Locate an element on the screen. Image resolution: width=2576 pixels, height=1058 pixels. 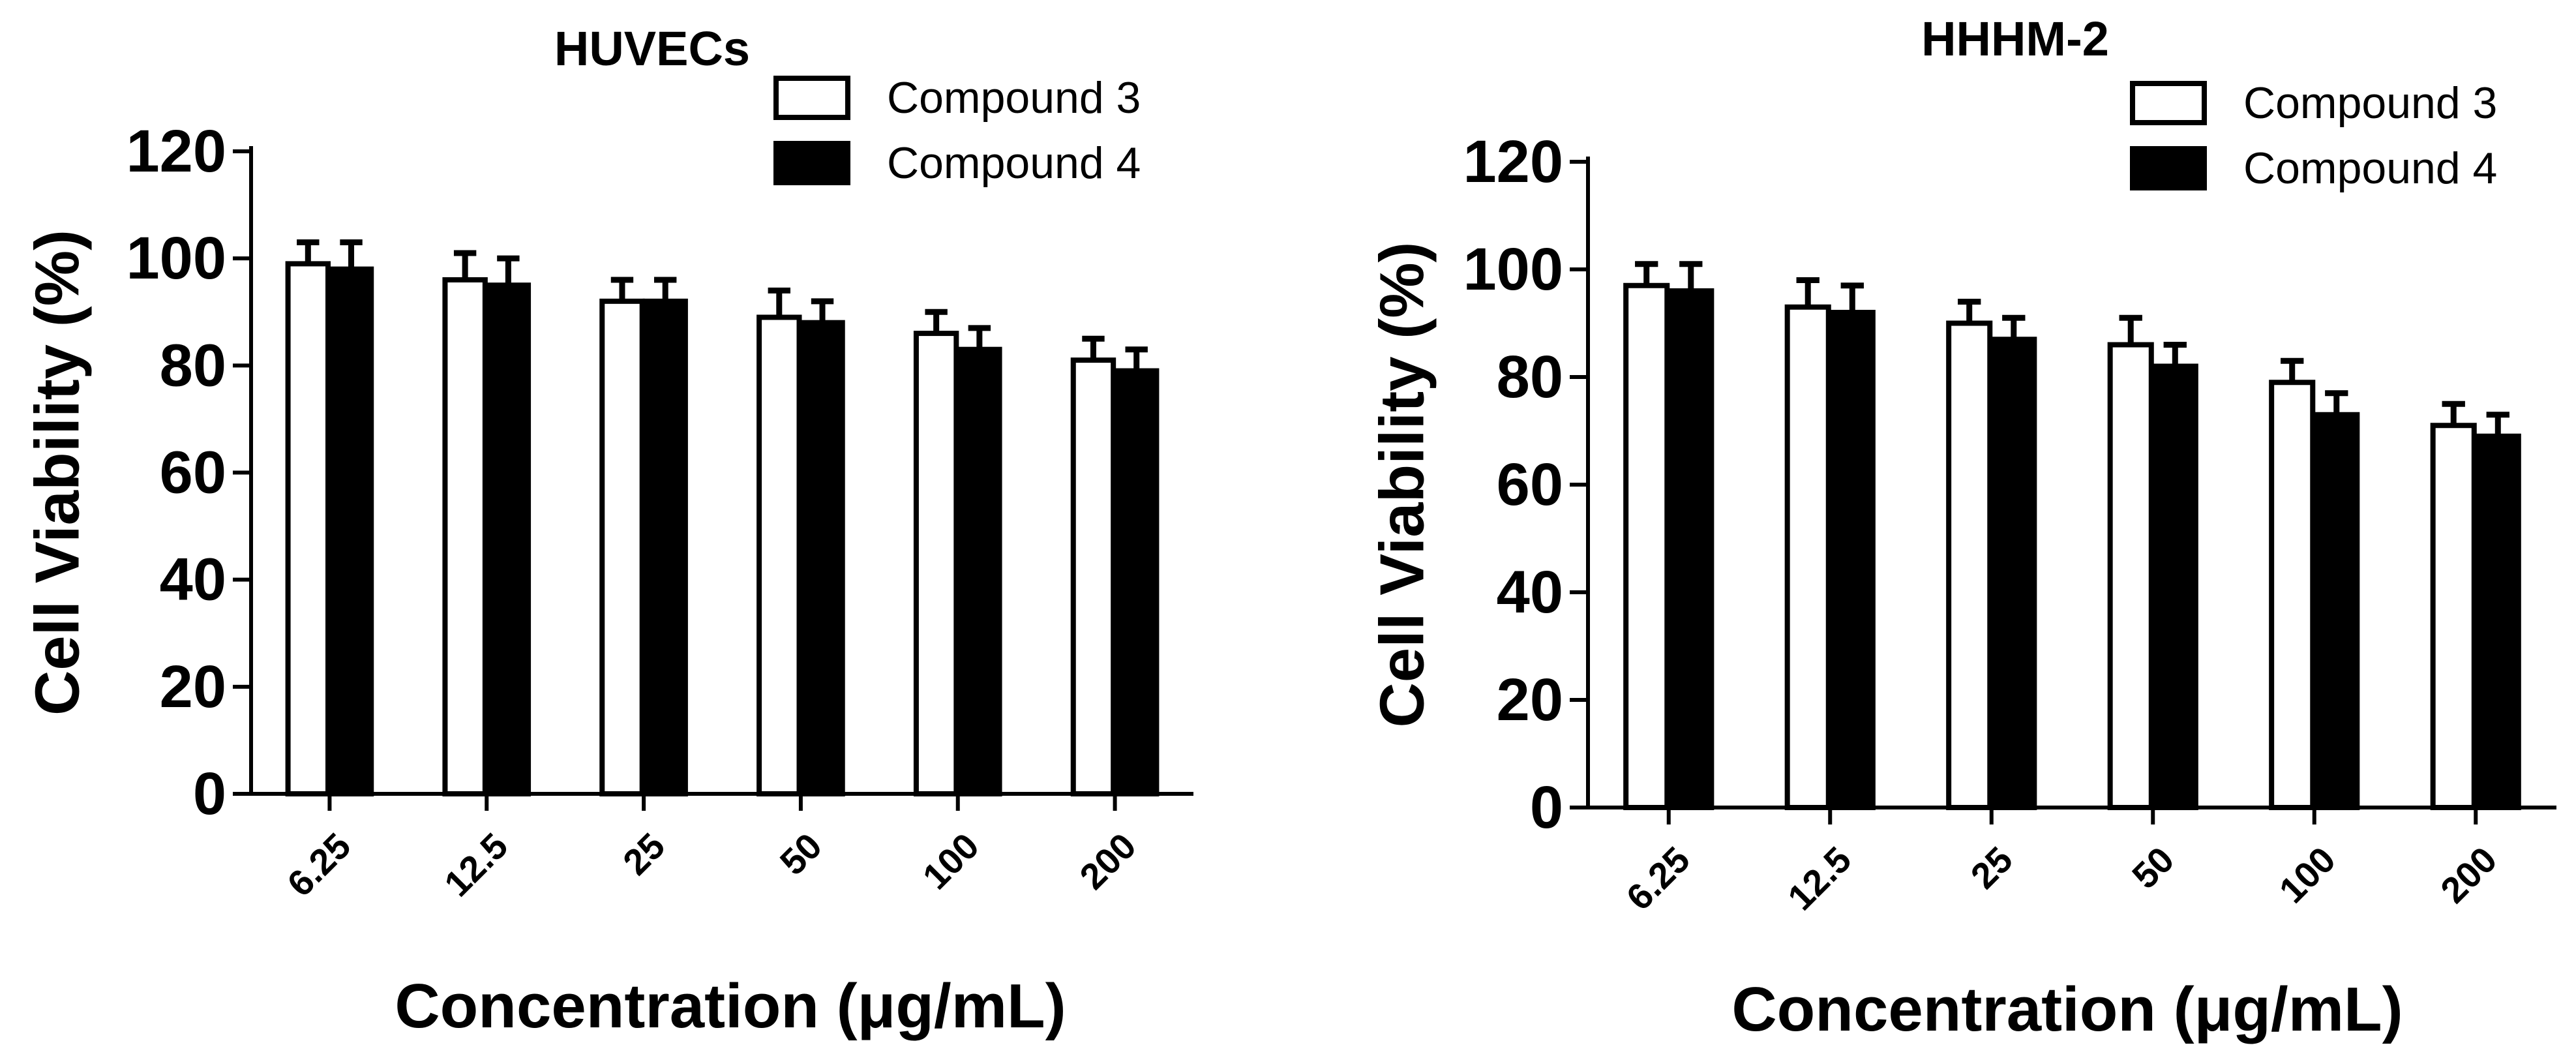
chart-title: HUVECs is located at coordinates (652, 49).